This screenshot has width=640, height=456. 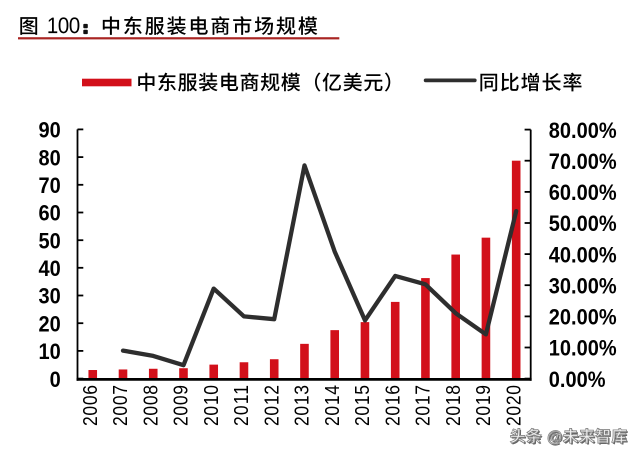 What do you see at coordinates (91, 405) in the screenshot?
I see `svg-text: 2006` at bounding box center [91, 405].